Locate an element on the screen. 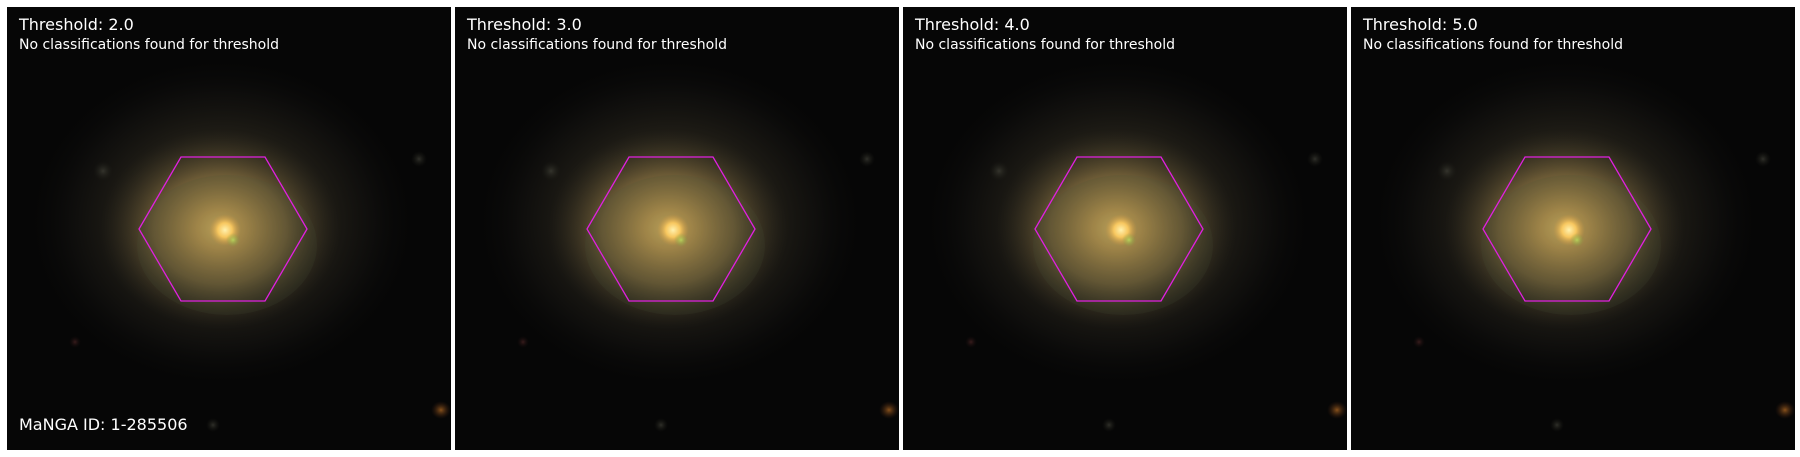 The width and height of the screenshot is (1800, 457). panel-title: Threshold: 2.0 is located at coordinates (76, 24).